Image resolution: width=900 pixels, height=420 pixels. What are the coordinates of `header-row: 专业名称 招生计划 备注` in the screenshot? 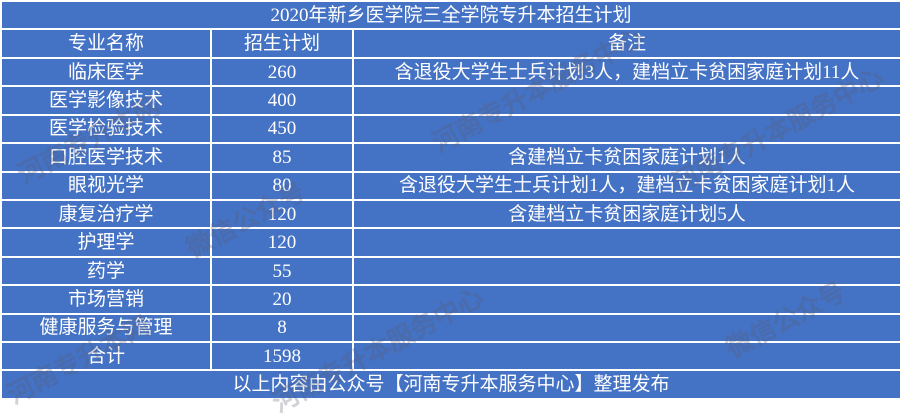 It's located at (450, 43).